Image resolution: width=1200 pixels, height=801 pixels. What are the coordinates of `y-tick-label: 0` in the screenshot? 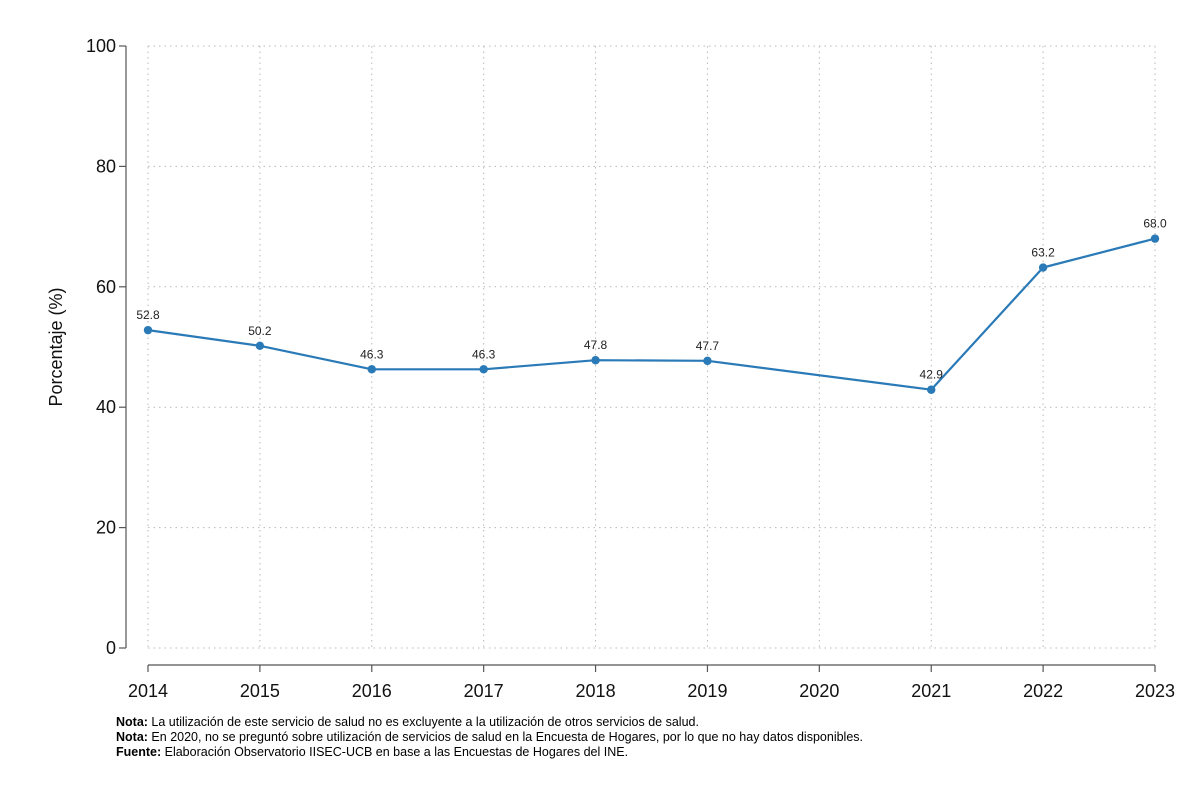 It's located at (111, 648).